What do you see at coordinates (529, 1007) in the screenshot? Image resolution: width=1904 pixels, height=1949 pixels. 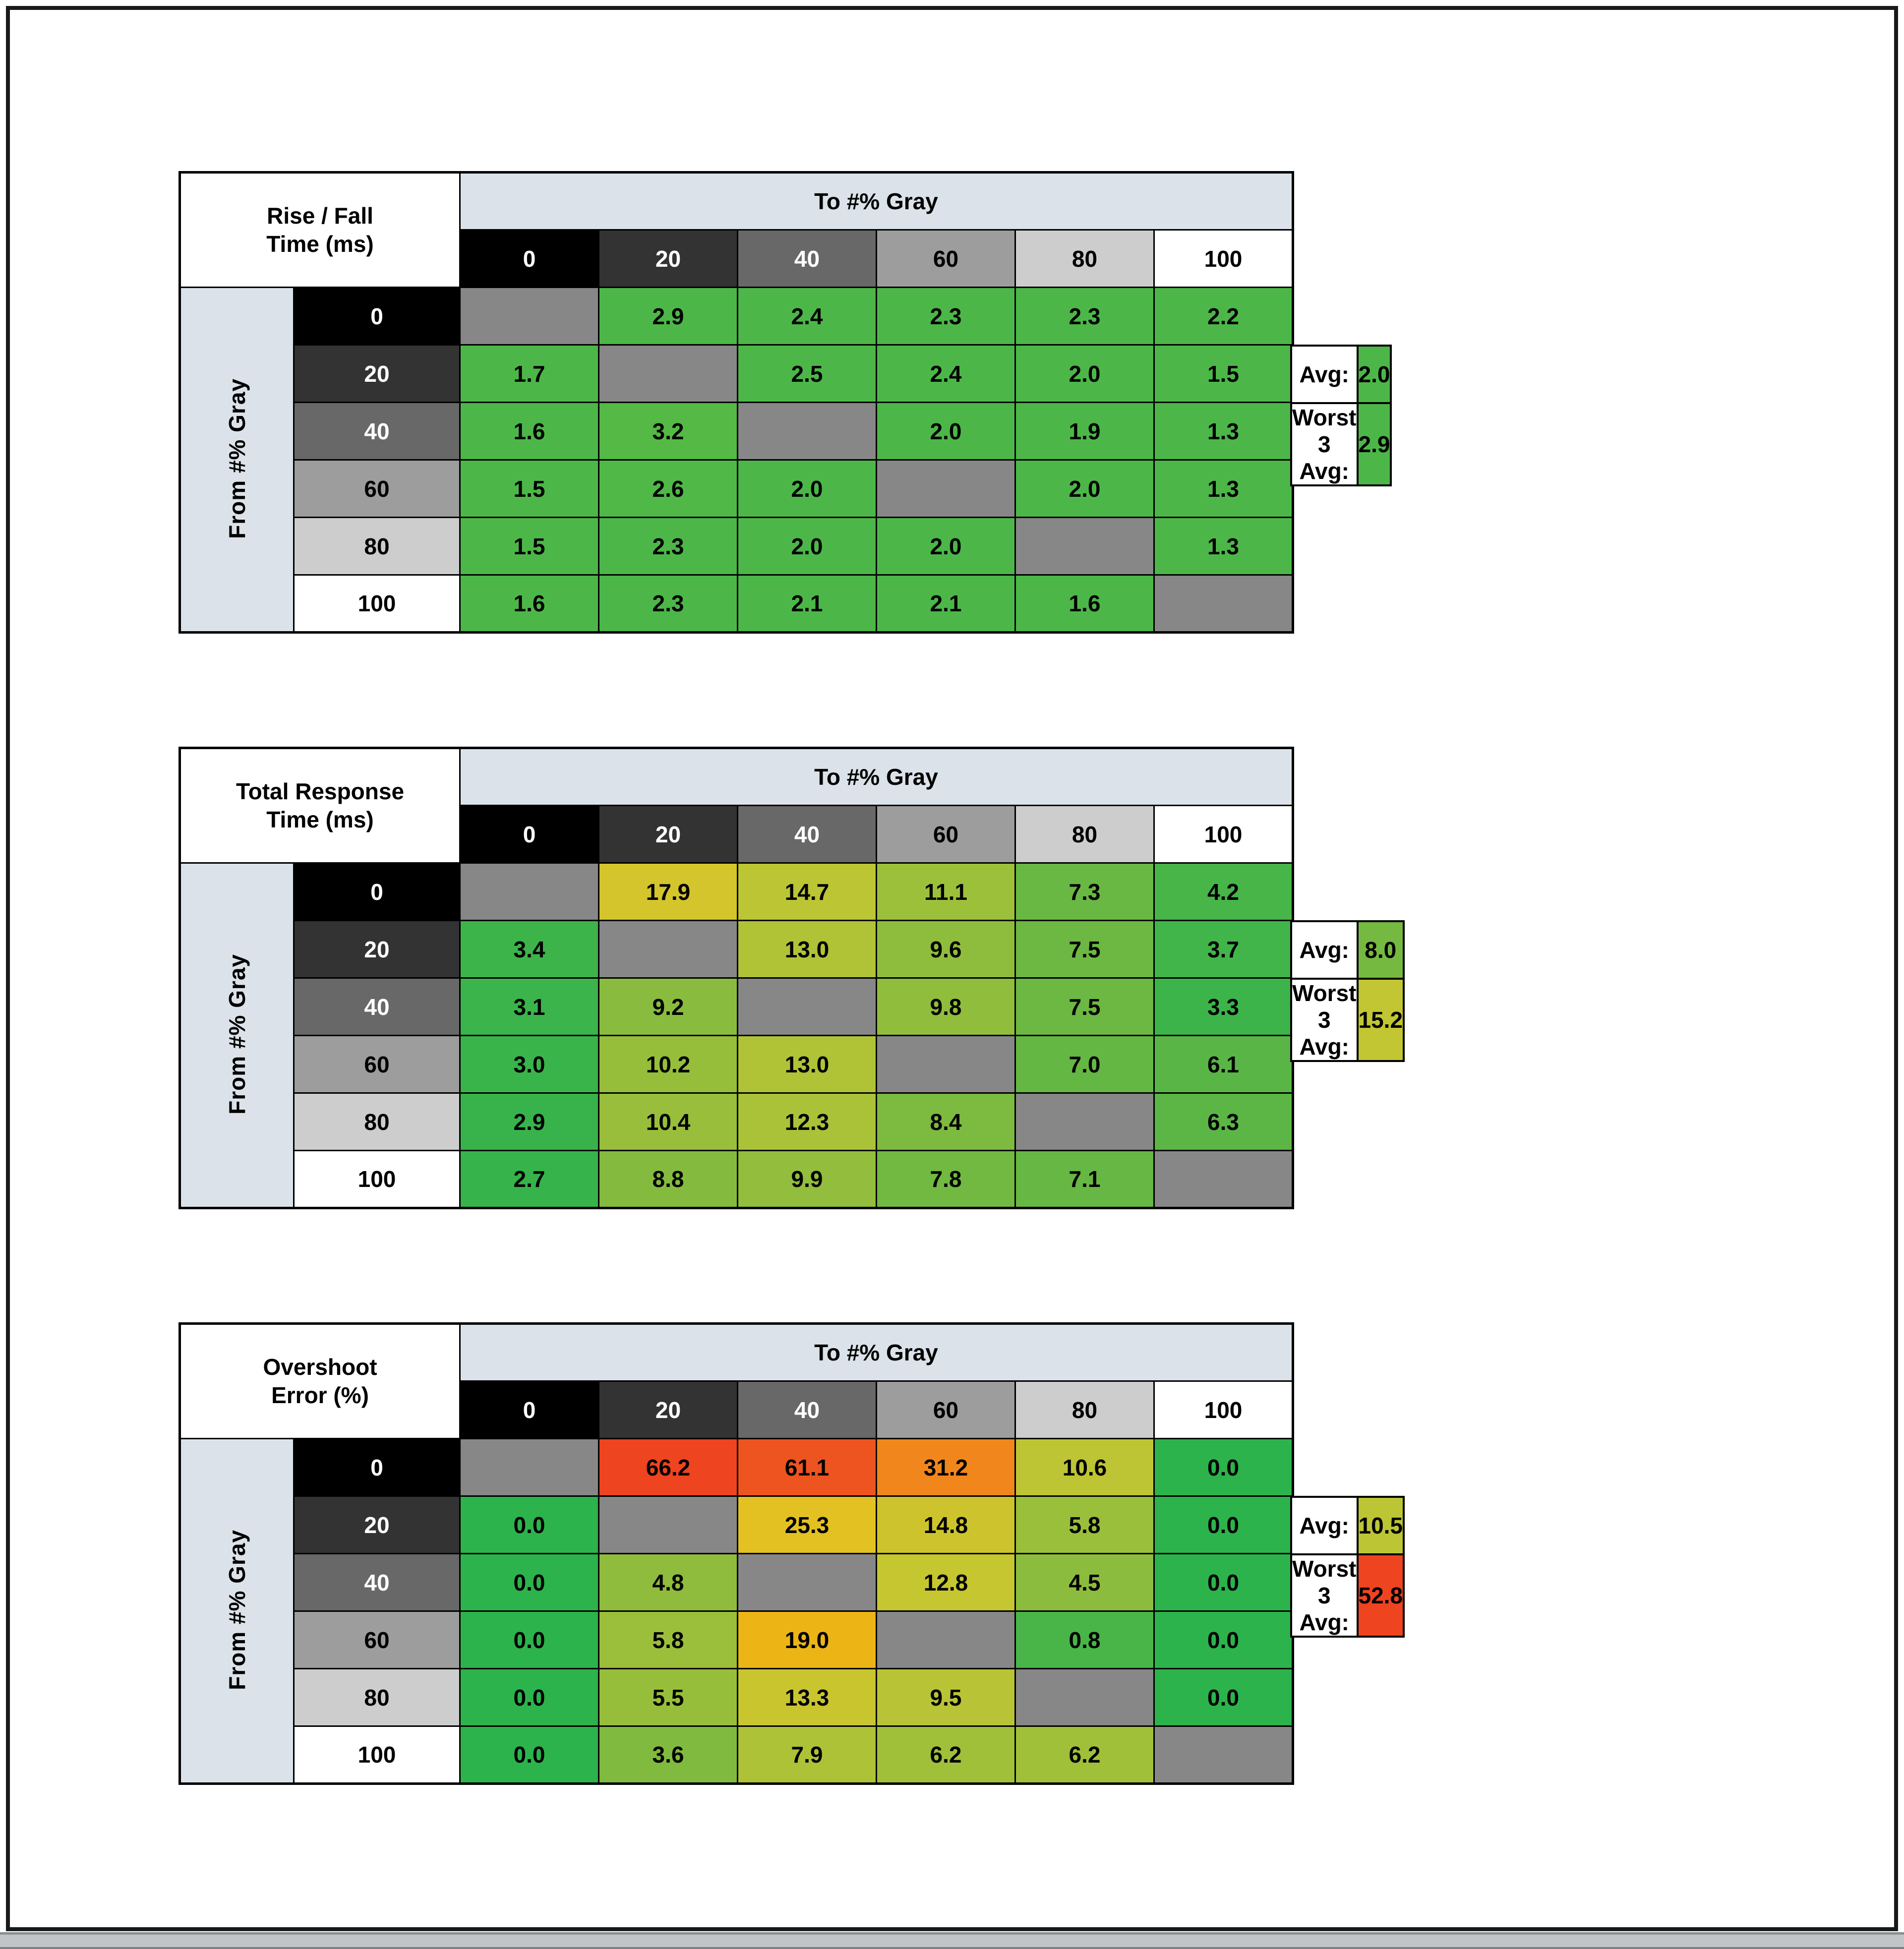 I see `cell-from-40-to-0: 3.1` at bounding box center [529, 1007].